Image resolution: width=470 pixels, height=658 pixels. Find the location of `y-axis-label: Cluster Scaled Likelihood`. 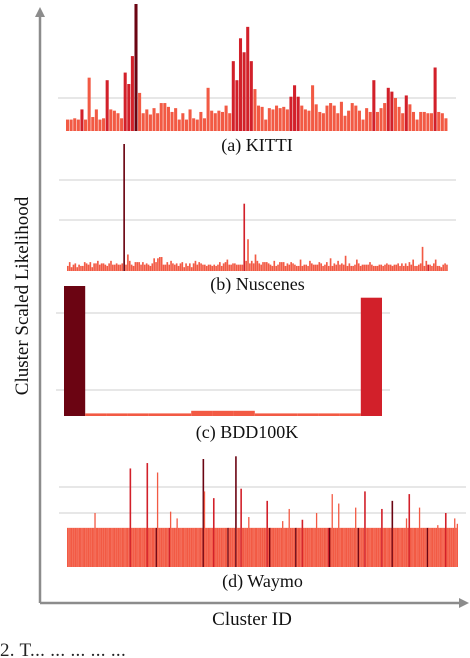

y-axis-label: Cluster Scaled Likelihood is located at coordinates (22, 295).